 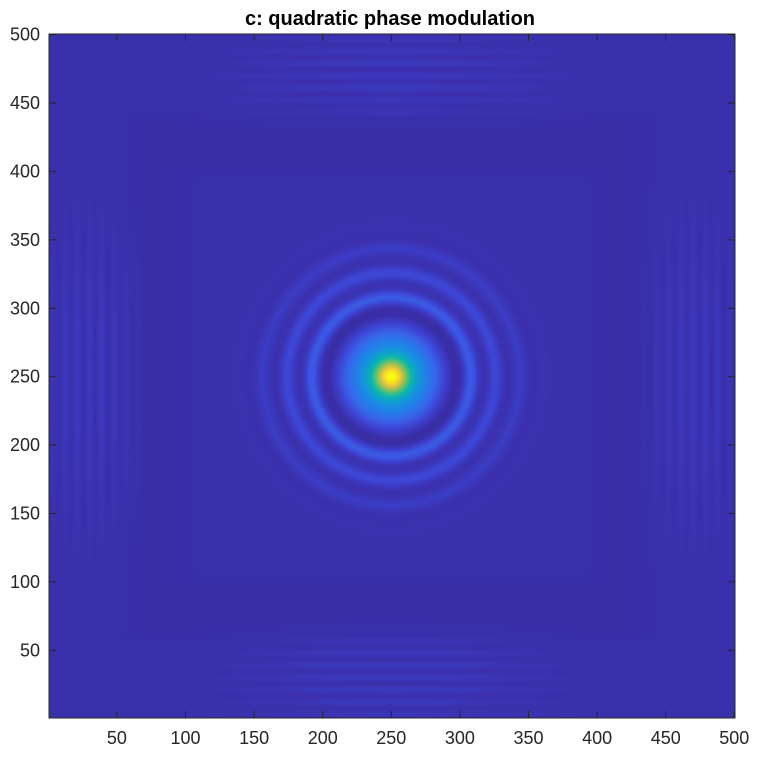 I want to click on y-tick-label: 200, so click(x=25, y=445).